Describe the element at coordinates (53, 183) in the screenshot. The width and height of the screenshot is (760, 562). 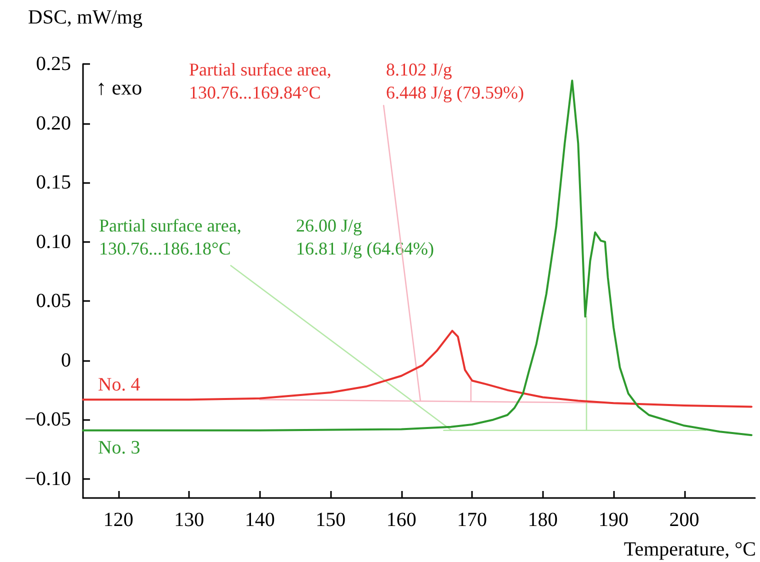
I see `y-tick-label: 0.15` at that location.